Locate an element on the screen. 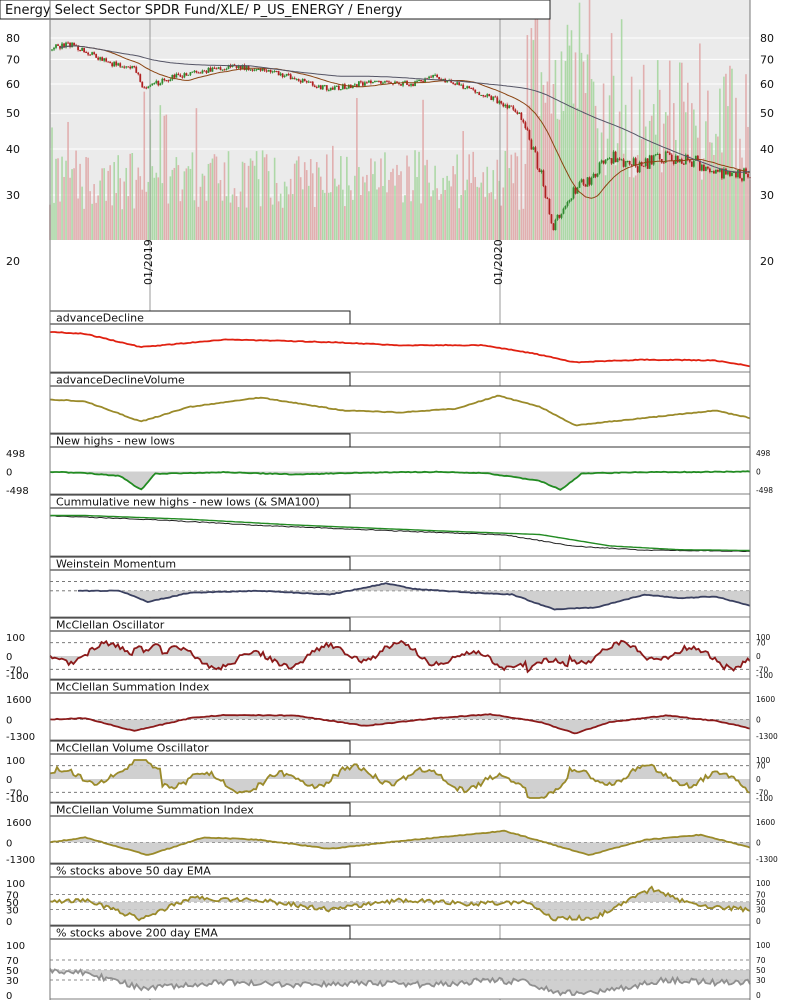 This screenshot has width=800, height=1000. panel-line is located at coordinates (400, 779).